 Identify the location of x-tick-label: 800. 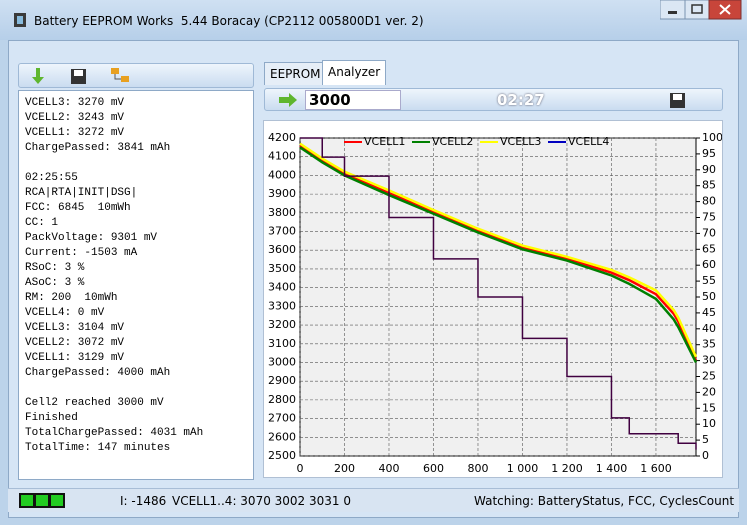
(477, 468).